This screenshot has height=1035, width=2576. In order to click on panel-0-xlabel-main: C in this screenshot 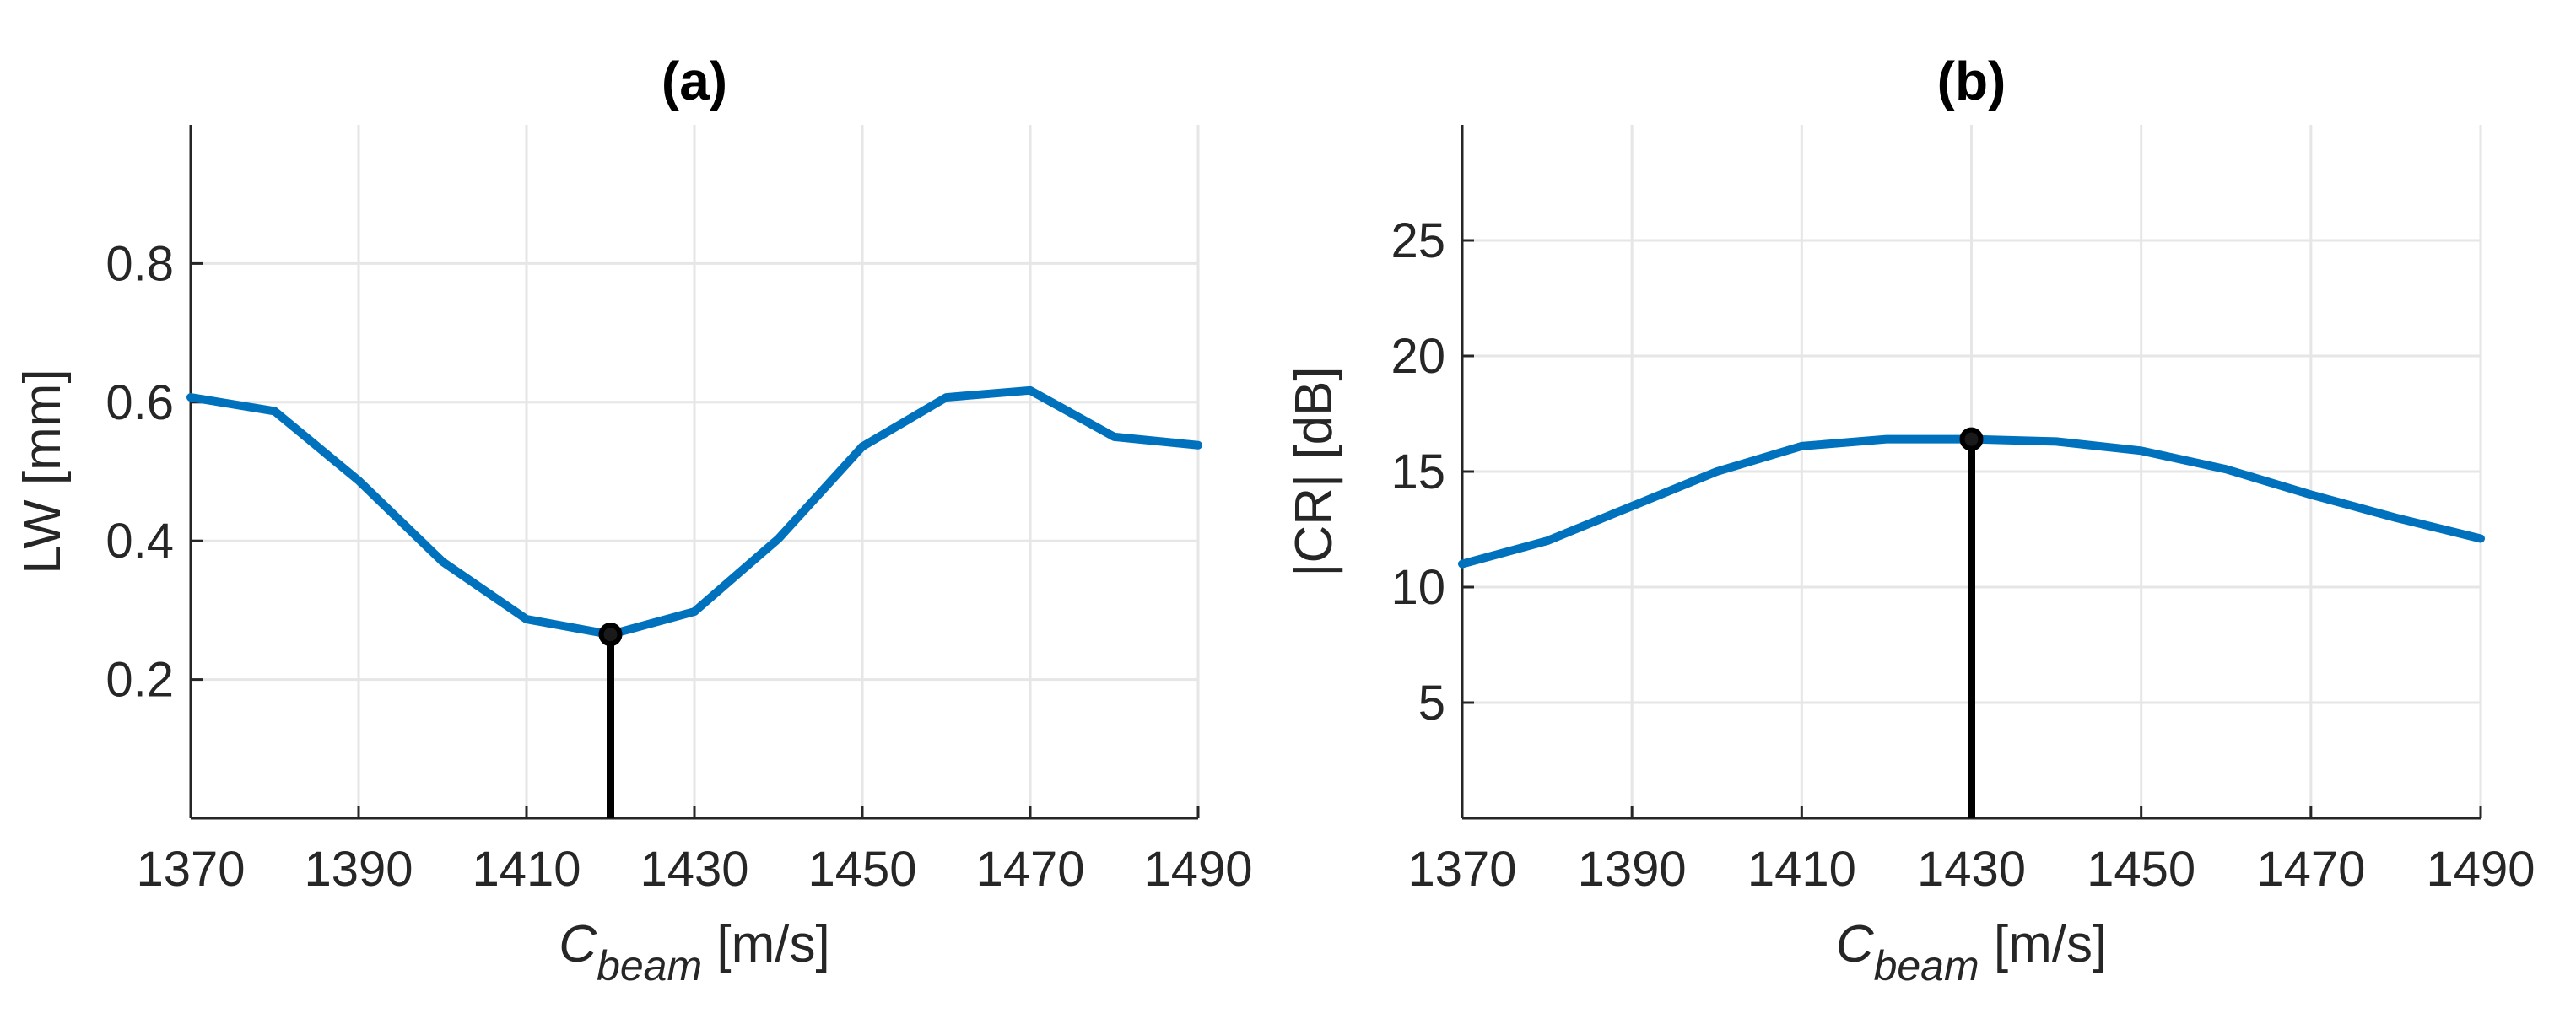, I will do `click(578, 944)`.